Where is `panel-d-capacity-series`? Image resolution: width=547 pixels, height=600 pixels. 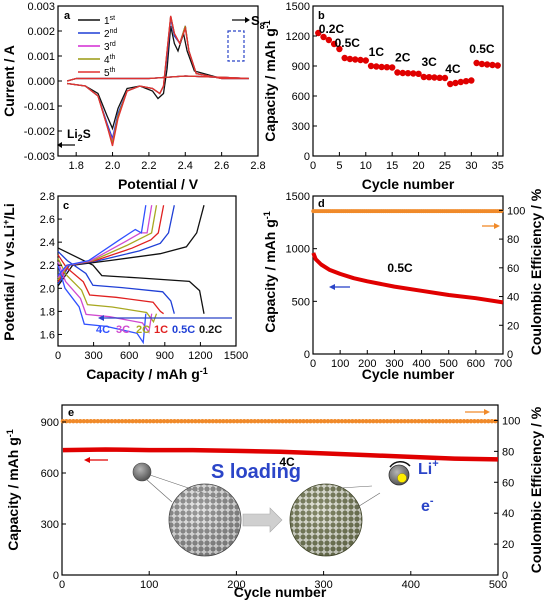 panel-d-capacity-series is located at coordinates (407, 278).